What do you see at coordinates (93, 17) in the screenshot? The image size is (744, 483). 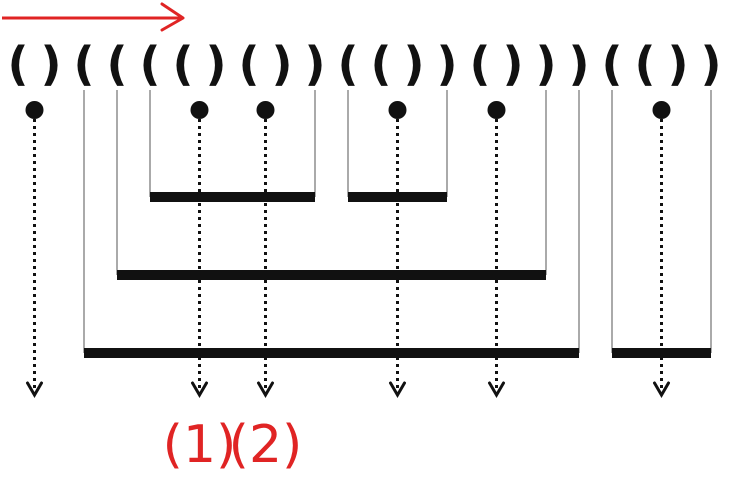 I see `direction-arrow` at bounding box center [93, 17].